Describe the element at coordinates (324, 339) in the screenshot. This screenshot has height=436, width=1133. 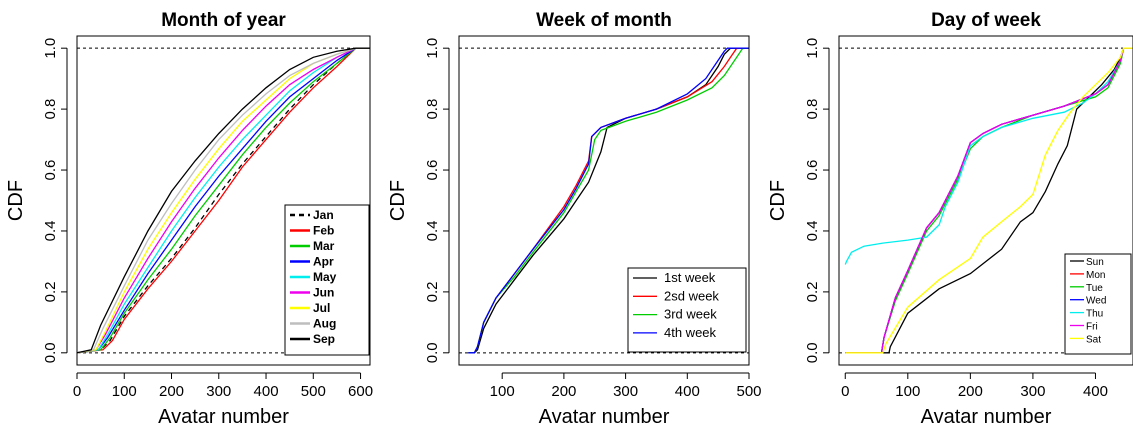
I see `legend-label: Sep` at that location.